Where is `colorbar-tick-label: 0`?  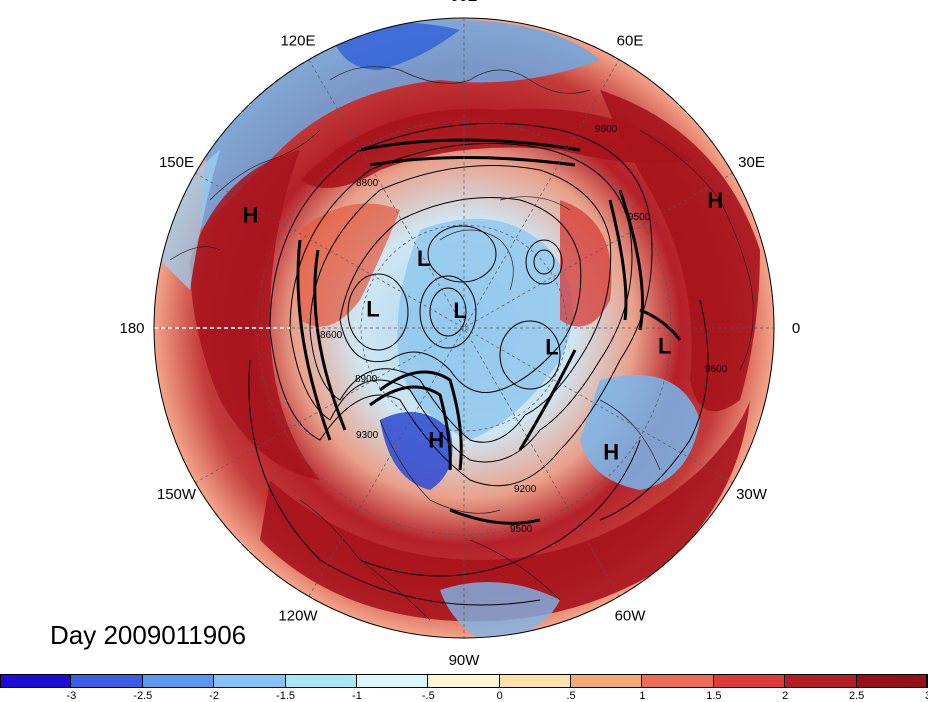
colorbar-tick-label: 0 is located at coordinates (499, 696).